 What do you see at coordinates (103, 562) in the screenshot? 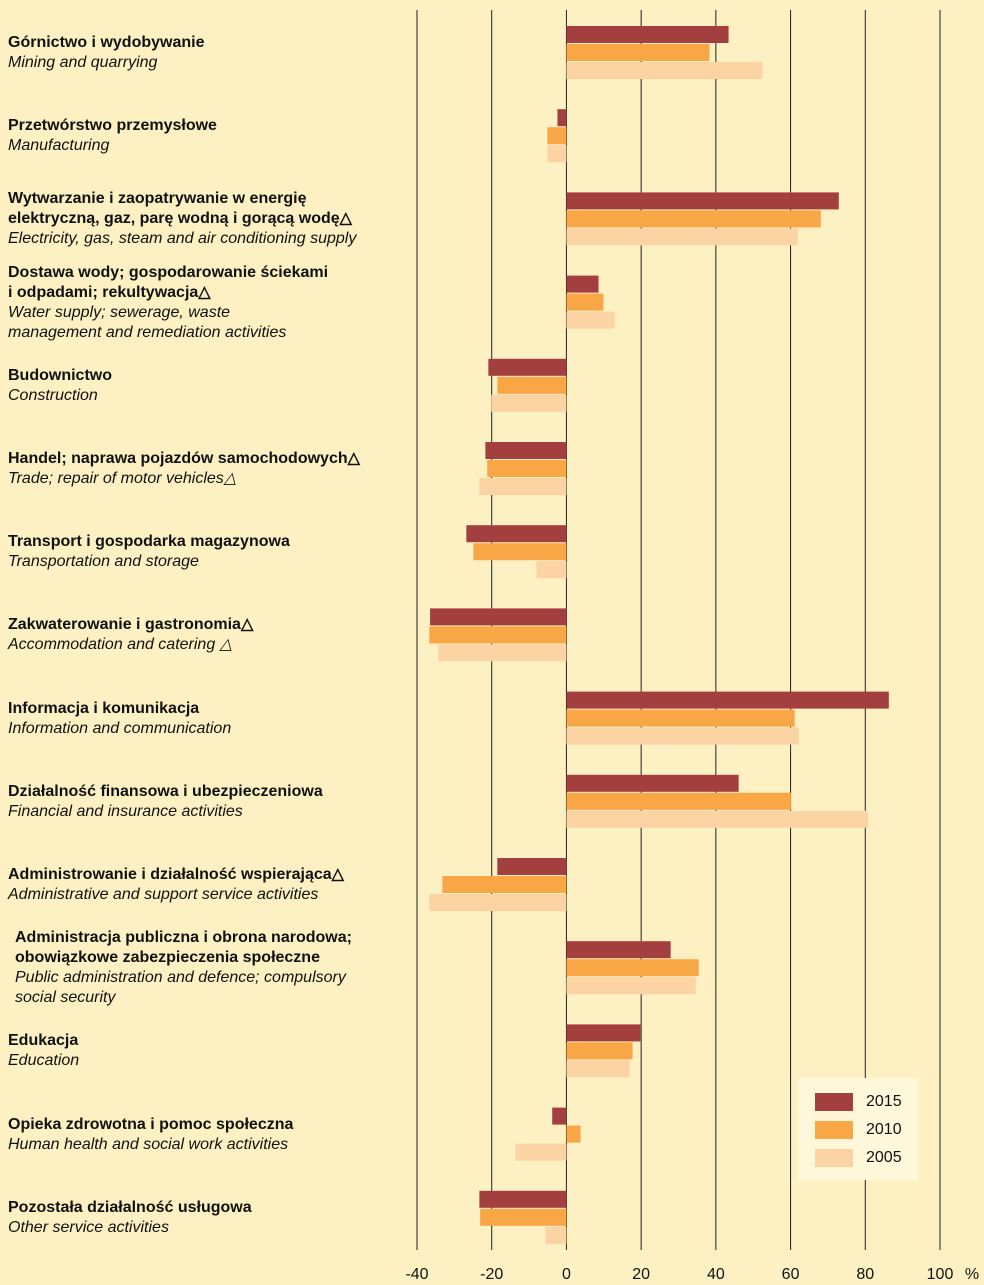
I see `category-name-en: Transportation and storage` at bounding box center [103, 562].